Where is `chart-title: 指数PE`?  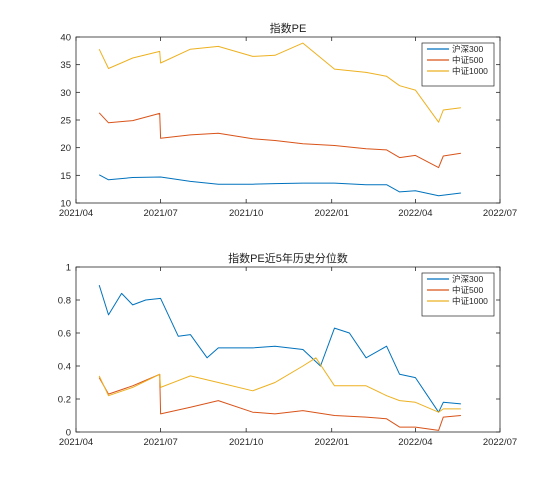
chart-title: 指数PE is located at coordinates (288, 28).